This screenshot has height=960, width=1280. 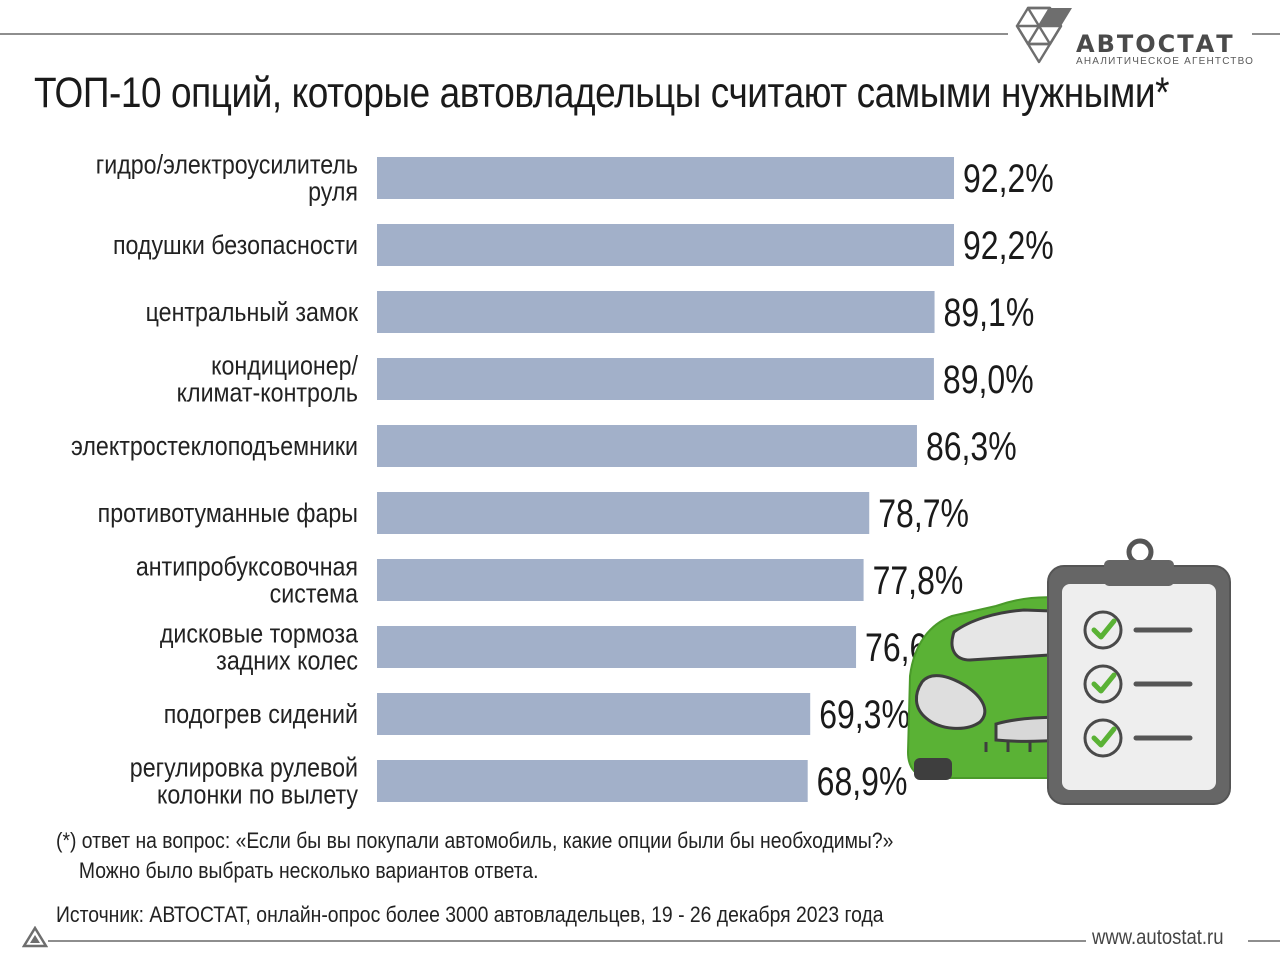 I want to click on value-label: 68,9%, so click(x=862, y=781).